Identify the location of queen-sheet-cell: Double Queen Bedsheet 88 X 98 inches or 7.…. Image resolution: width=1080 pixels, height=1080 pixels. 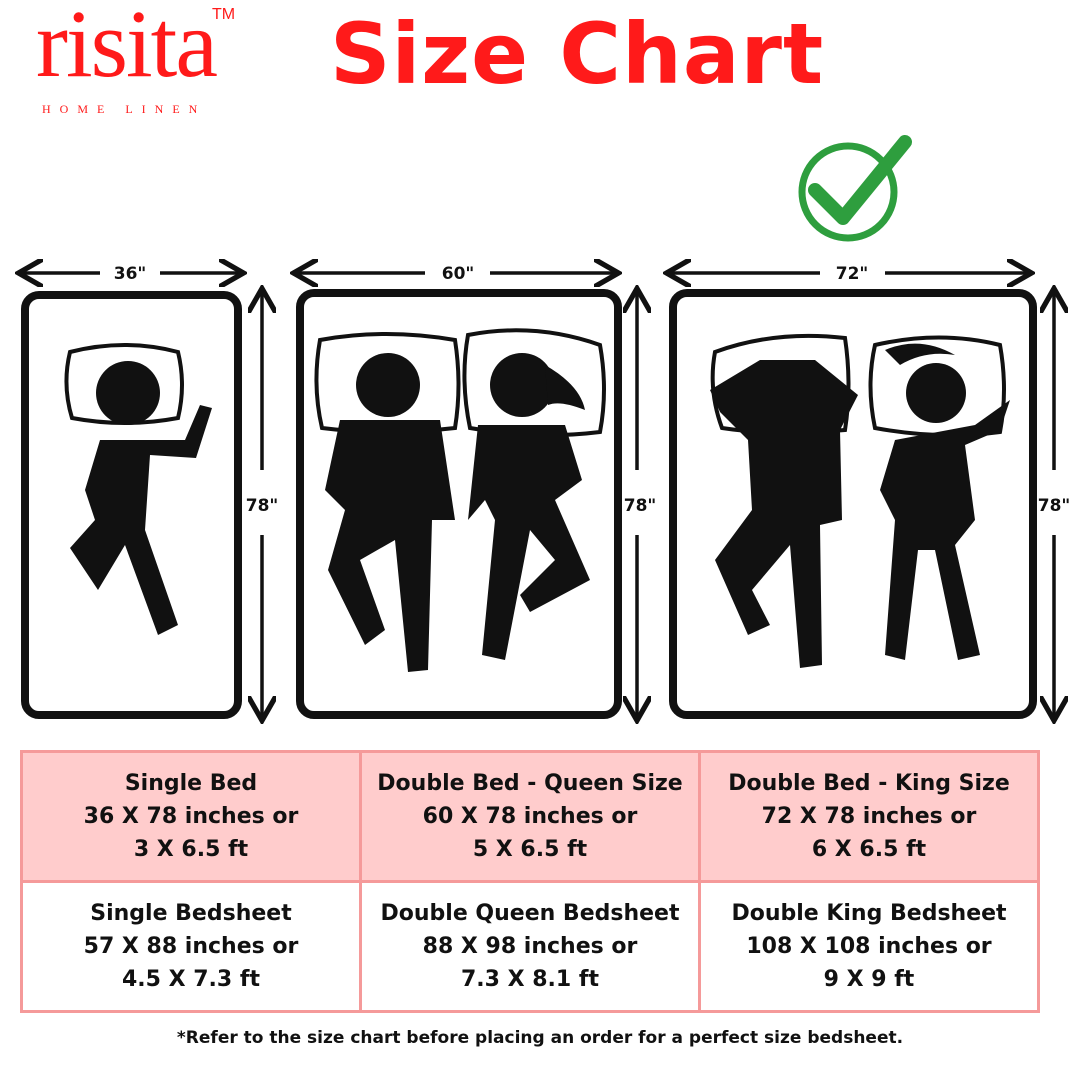
(530, 946).